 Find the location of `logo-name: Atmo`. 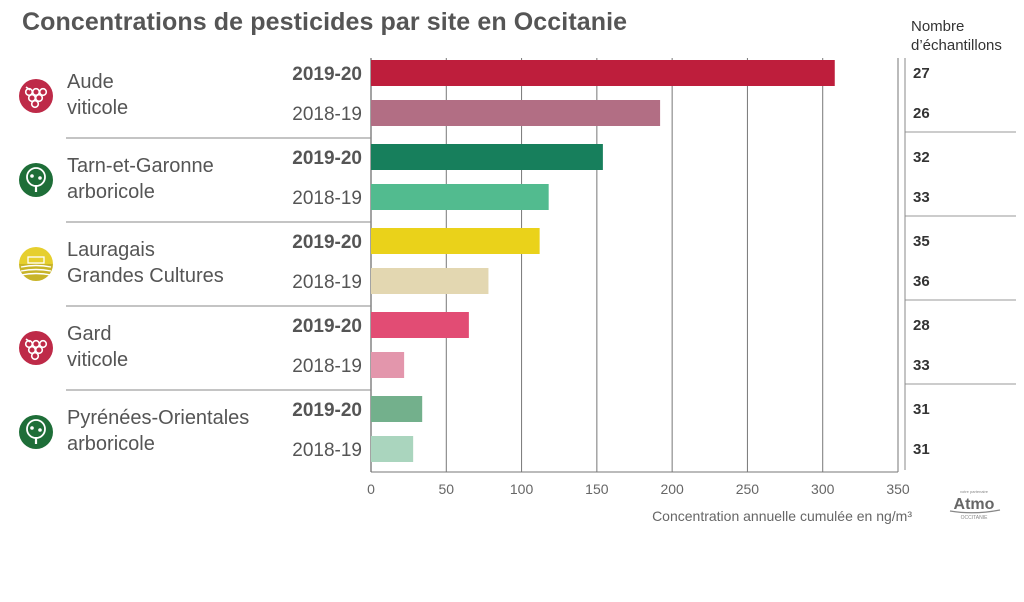

logo-name: Atmo is located at coordinates (974, 504).